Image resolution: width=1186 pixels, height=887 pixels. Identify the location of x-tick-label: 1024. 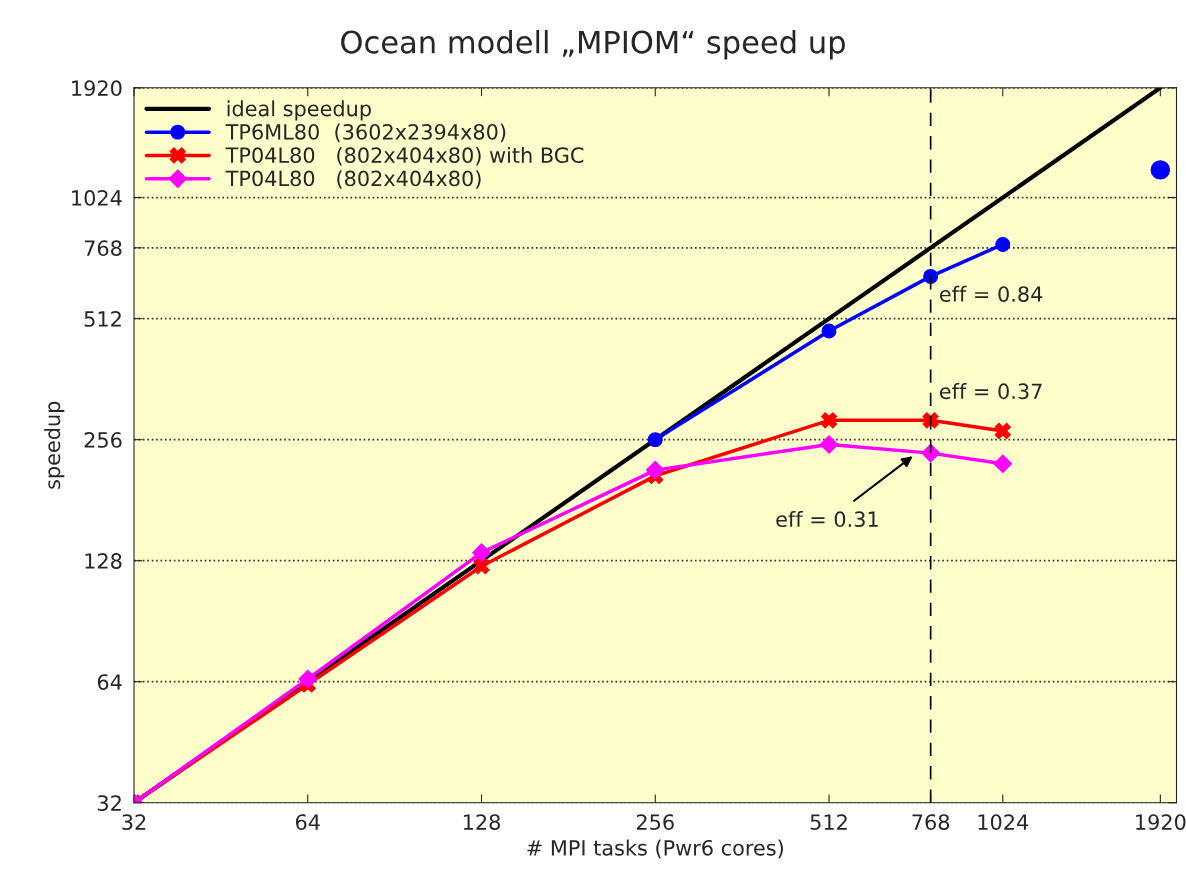
(1003, 822).